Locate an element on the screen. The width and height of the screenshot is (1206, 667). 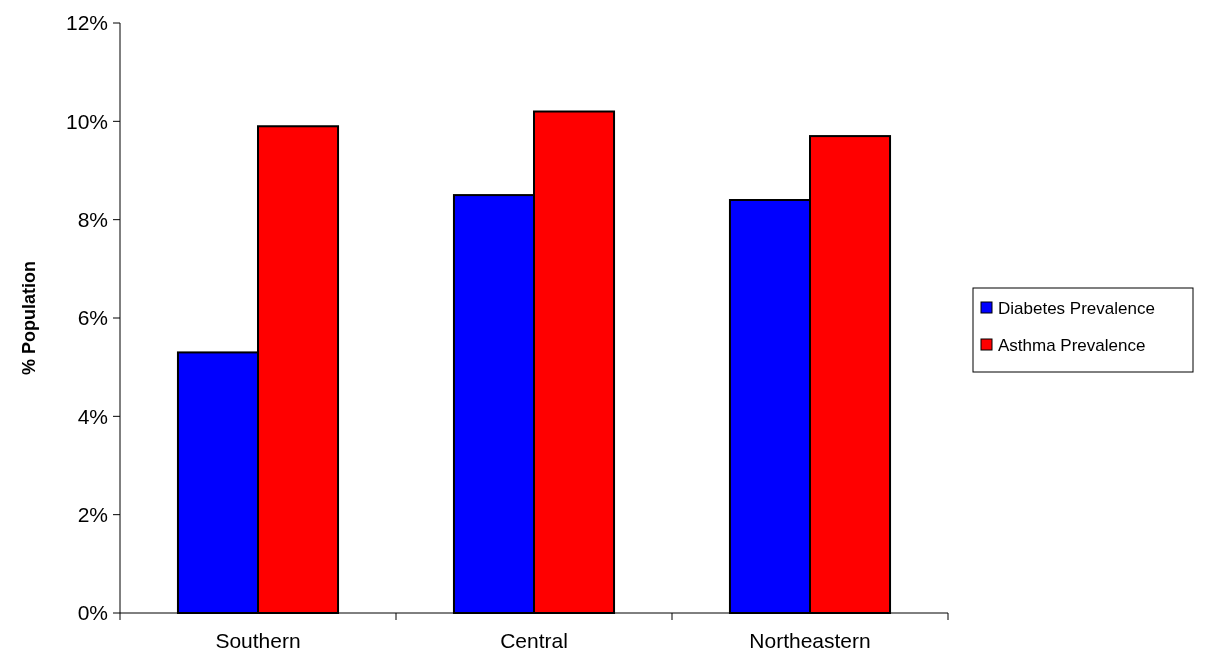
x-tick-label: Southern is located at coordinates (258, 640).